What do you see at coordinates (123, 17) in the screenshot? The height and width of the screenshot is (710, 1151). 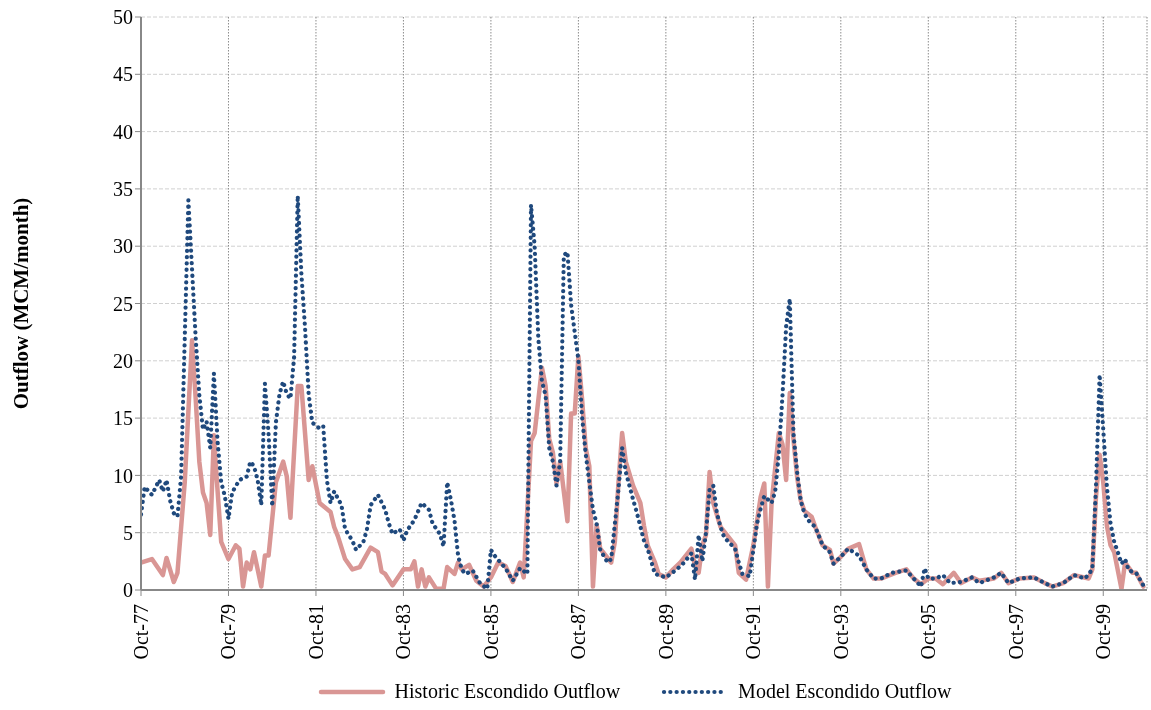 I see `y-tick-label: 50` at bounding box center [123, 17].